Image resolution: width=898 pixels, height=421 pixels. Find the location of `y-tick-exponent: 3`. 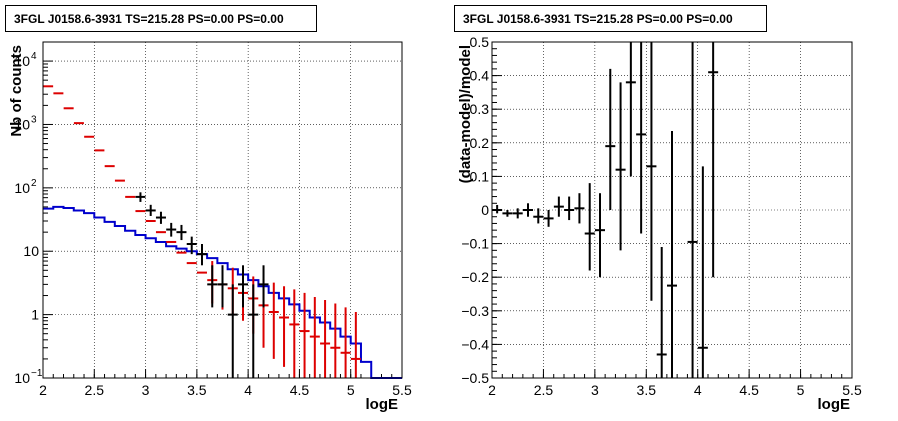

y-tick-exponent: 3 is located at coordinates (34, 119).